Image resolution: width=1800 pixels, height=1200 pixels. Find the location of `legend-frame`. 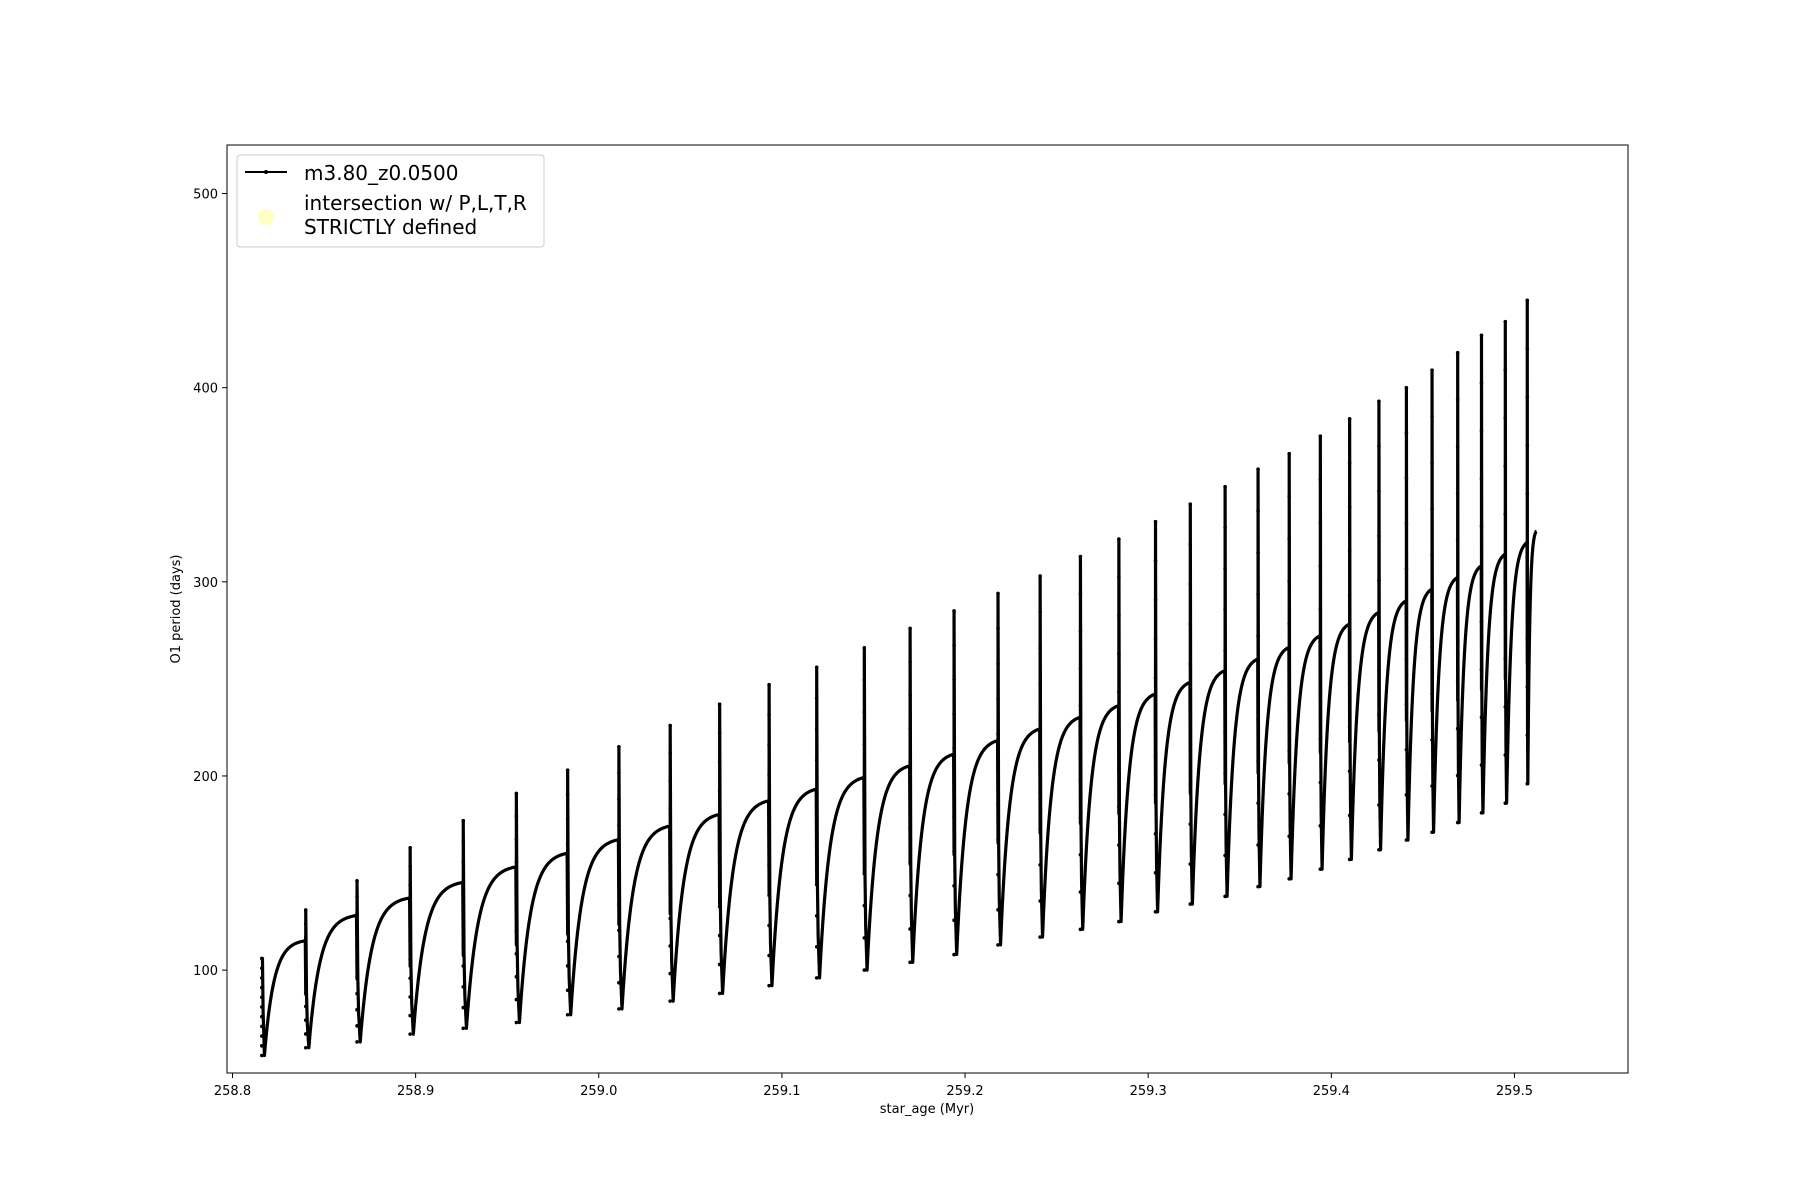

legend-frame is located at coordinates (390, 201).